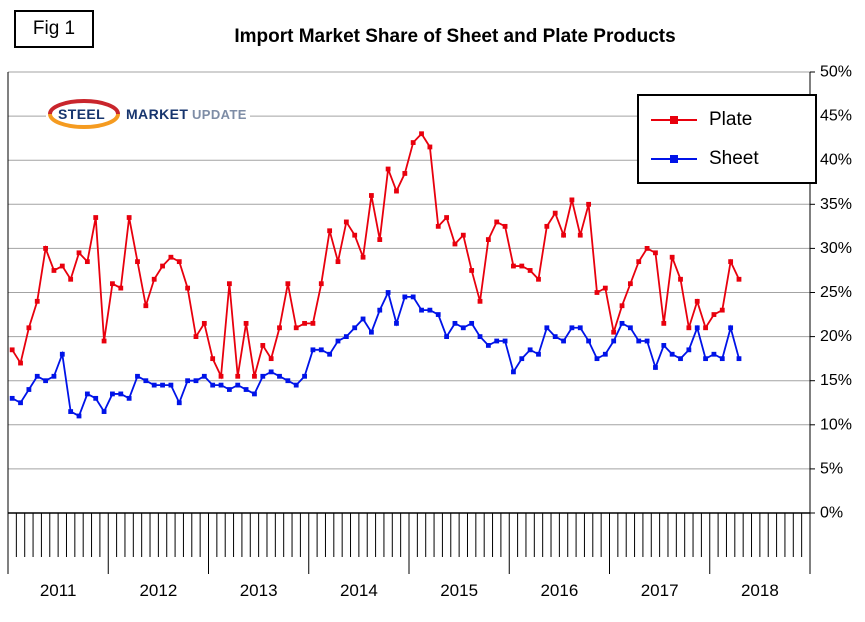 This screenshot has width=865, height=622. What do you see at coordinates (727, 139) in the screenshot?
I see `legend: Plate Sheet` at bounding box center [727, 139].